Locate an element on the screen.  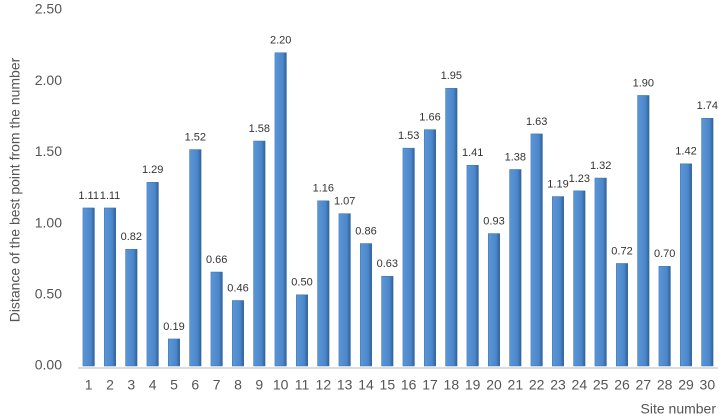
x-tick-label: 8 is located at coordinates (238, 385).